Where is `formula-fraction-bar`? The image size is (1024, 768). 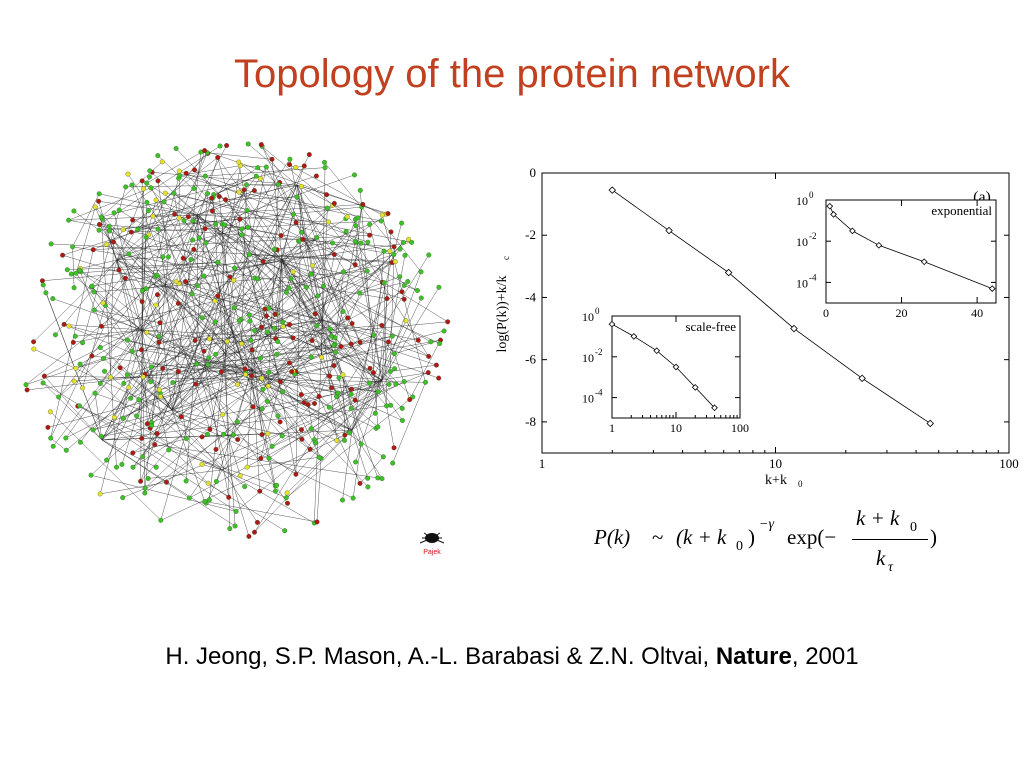
formula-fraction-bar is located at coordinates (890, 539).